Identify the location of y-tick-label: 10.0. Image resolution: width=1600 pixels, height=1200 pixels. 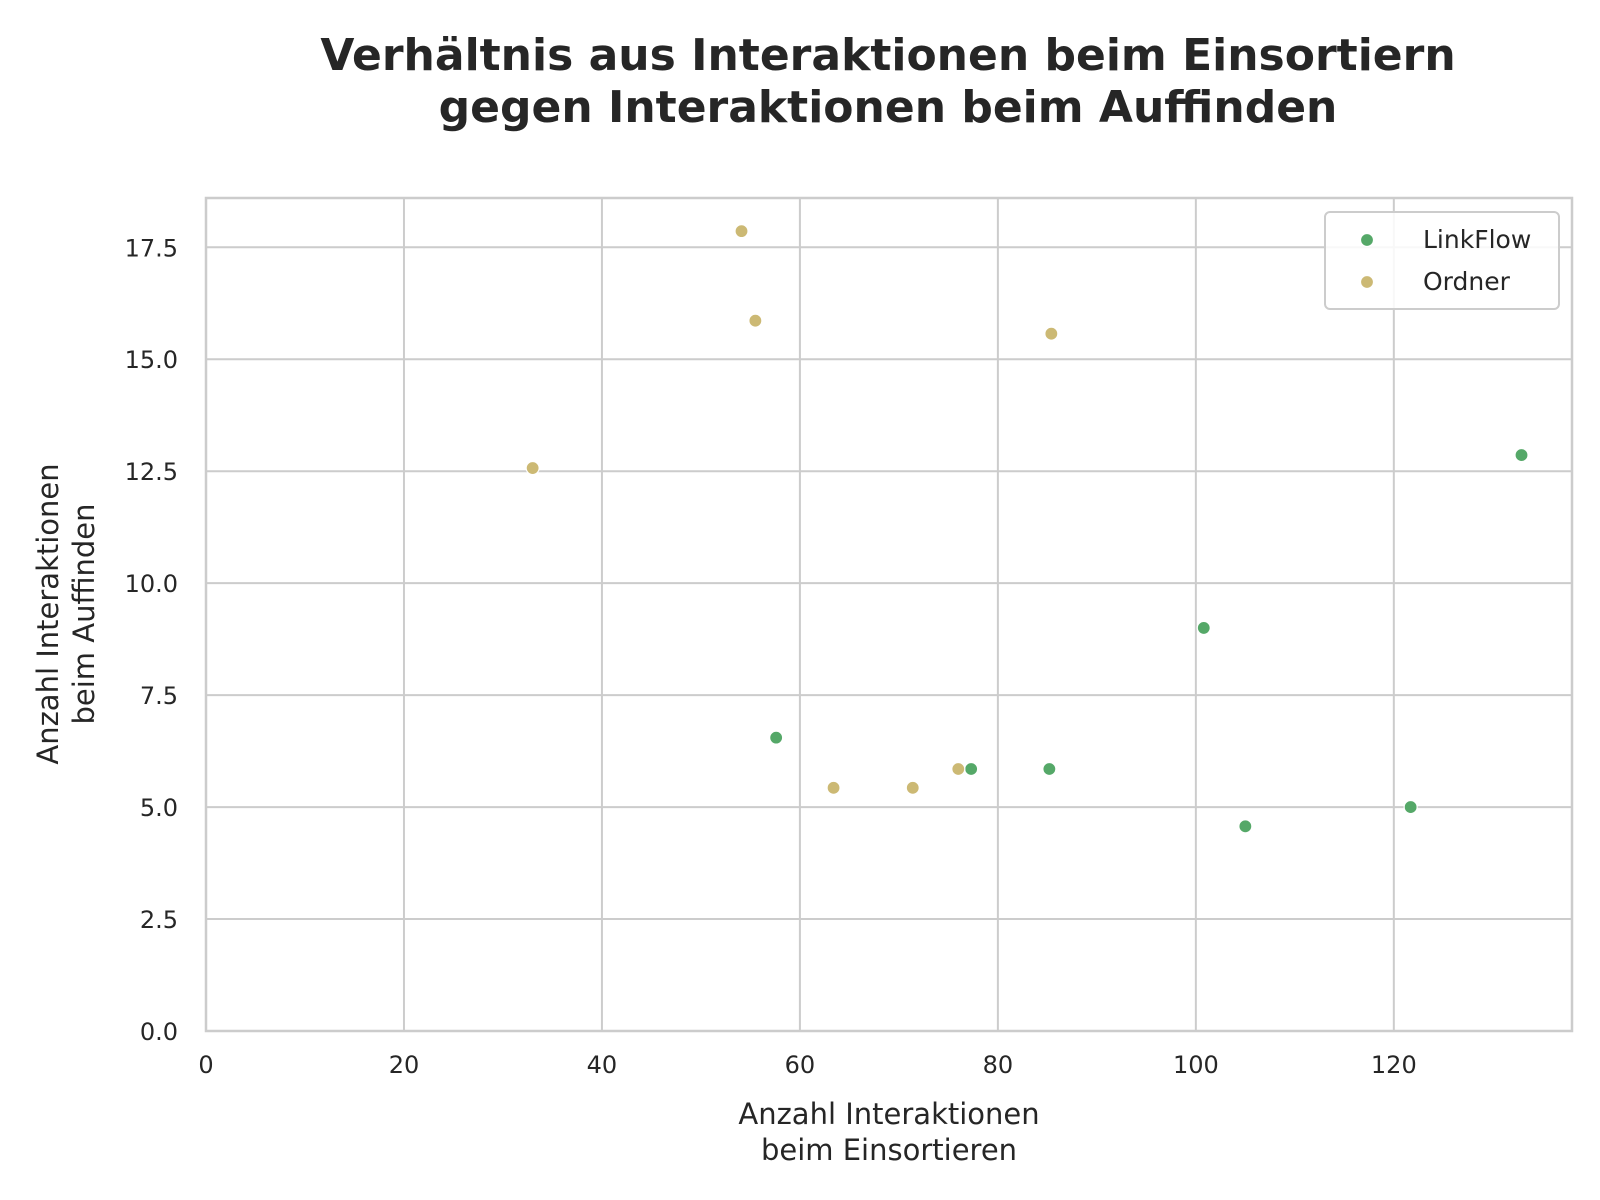
(151, 584).